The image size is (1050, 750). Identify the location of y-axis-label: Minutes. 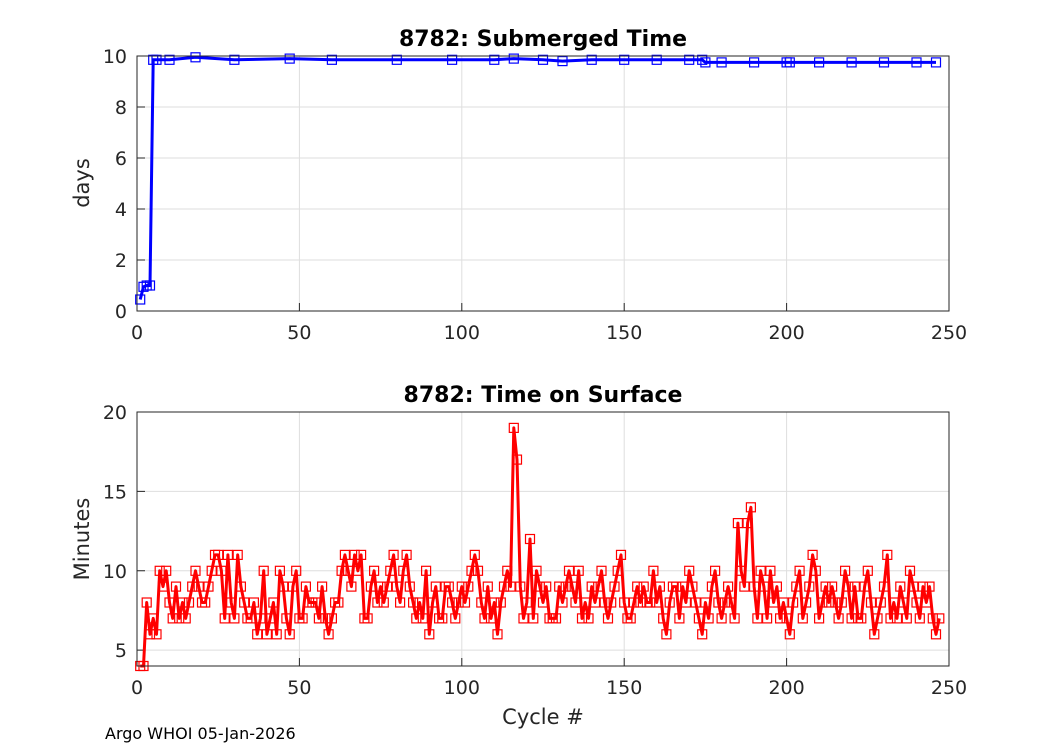
(82, 539).